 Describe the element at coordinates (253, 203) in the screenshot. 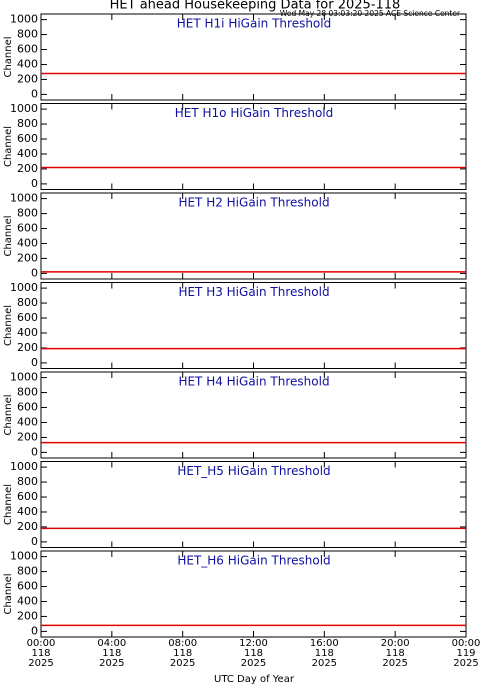

I see `panel-title: HET H2 HiGain Threshold` at that location.